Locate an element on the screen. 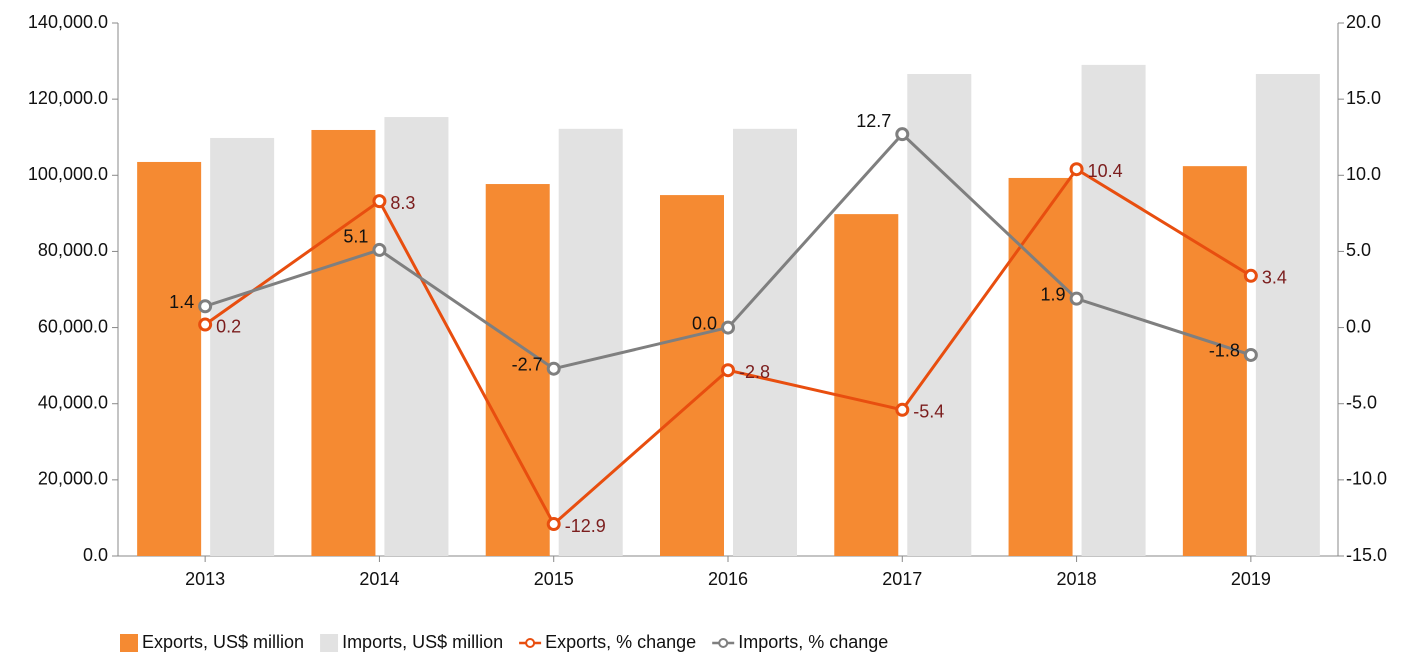 The image size is (1420, 655). data-label: 1.9 is located at coordinates (1053, 294).